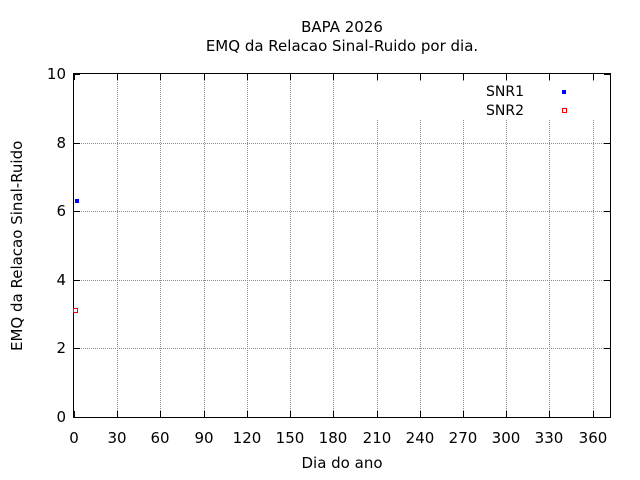 Image resolution: width=640 pixels, height=480 pixels. Describe the element at coordinates (420, 438) in the screenshot. I see `x-tick-label: 240` at that location.